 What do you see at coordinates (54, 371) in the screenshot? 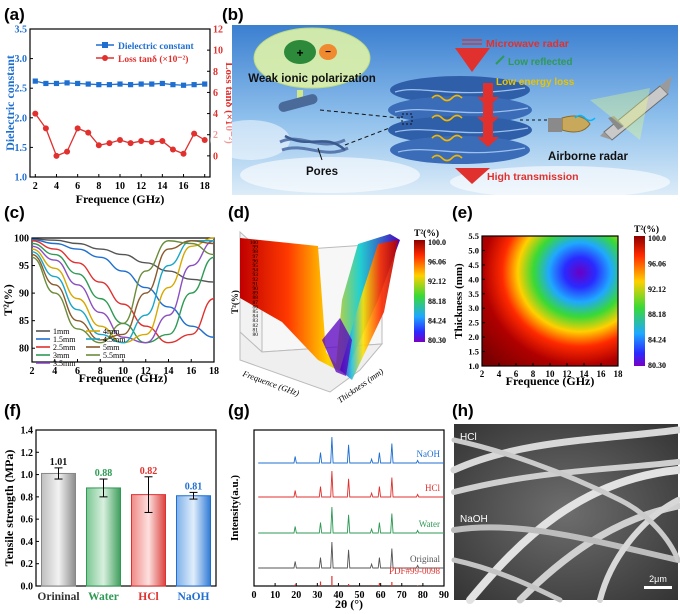
I see `chart-c-xtick-label: 4` at bounding box center [54, 371].